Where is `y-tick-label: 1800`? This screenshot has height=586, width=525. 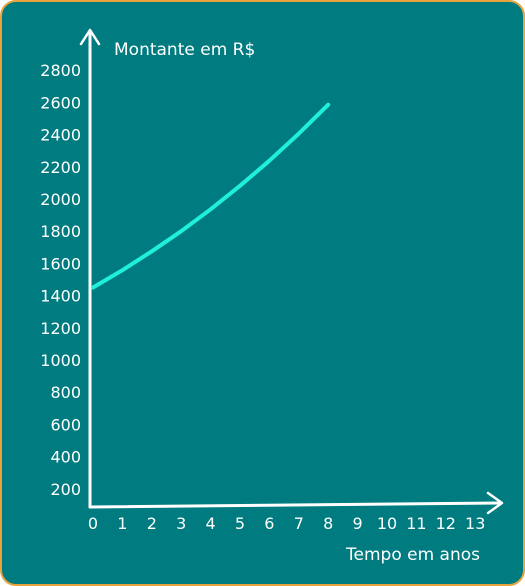
y-tick-label: 1800 is located at coordinates (60, 231).